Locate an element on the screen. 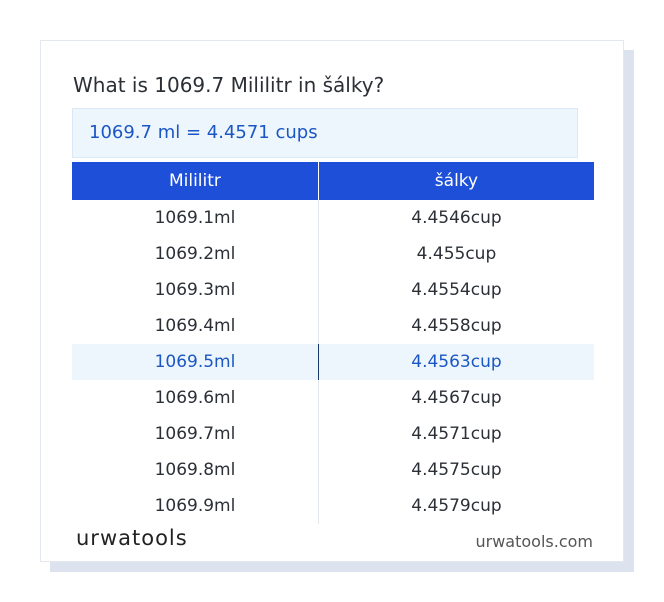  column-header: Mililitr is located at coordinates (195, 181).